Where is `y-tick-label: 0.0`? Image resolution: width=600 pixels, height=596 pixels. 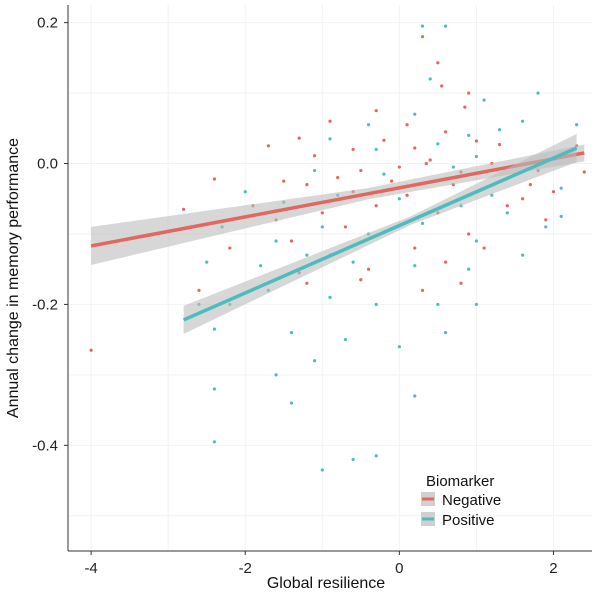
y-tick-label: 0.0 is located at coordinates (47, 164).